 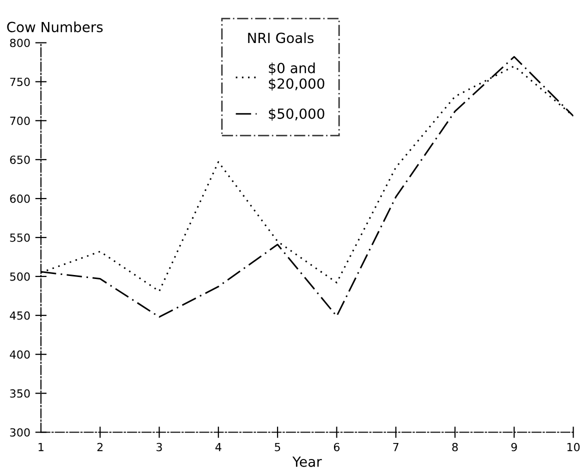 I want to click on y-tick-label: 600, so click(x=20, y=198).